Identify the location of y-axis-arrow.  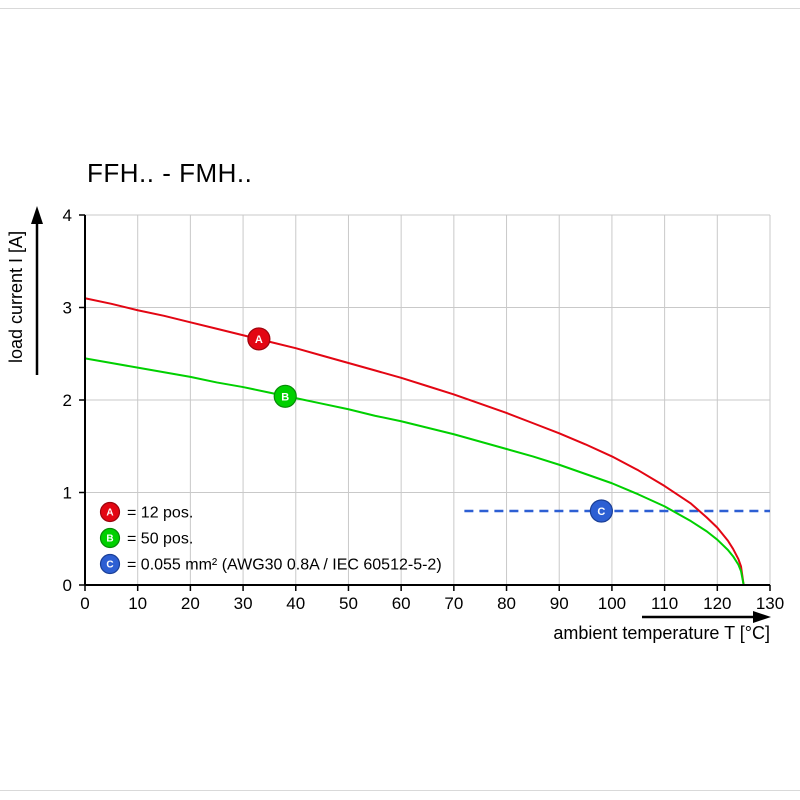
(37, 290).